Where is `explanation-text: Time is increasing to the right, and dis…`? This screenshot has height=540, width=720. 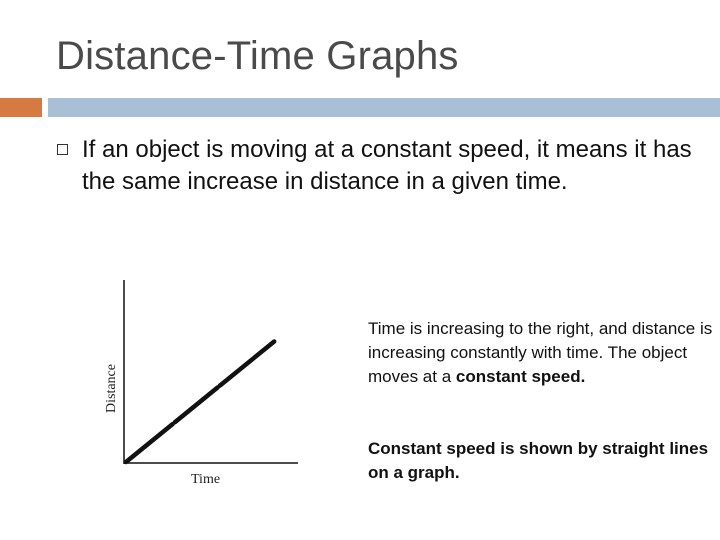
explanation-text: Time is increasing to the right, and dis… is located at coordinates (540, 353).